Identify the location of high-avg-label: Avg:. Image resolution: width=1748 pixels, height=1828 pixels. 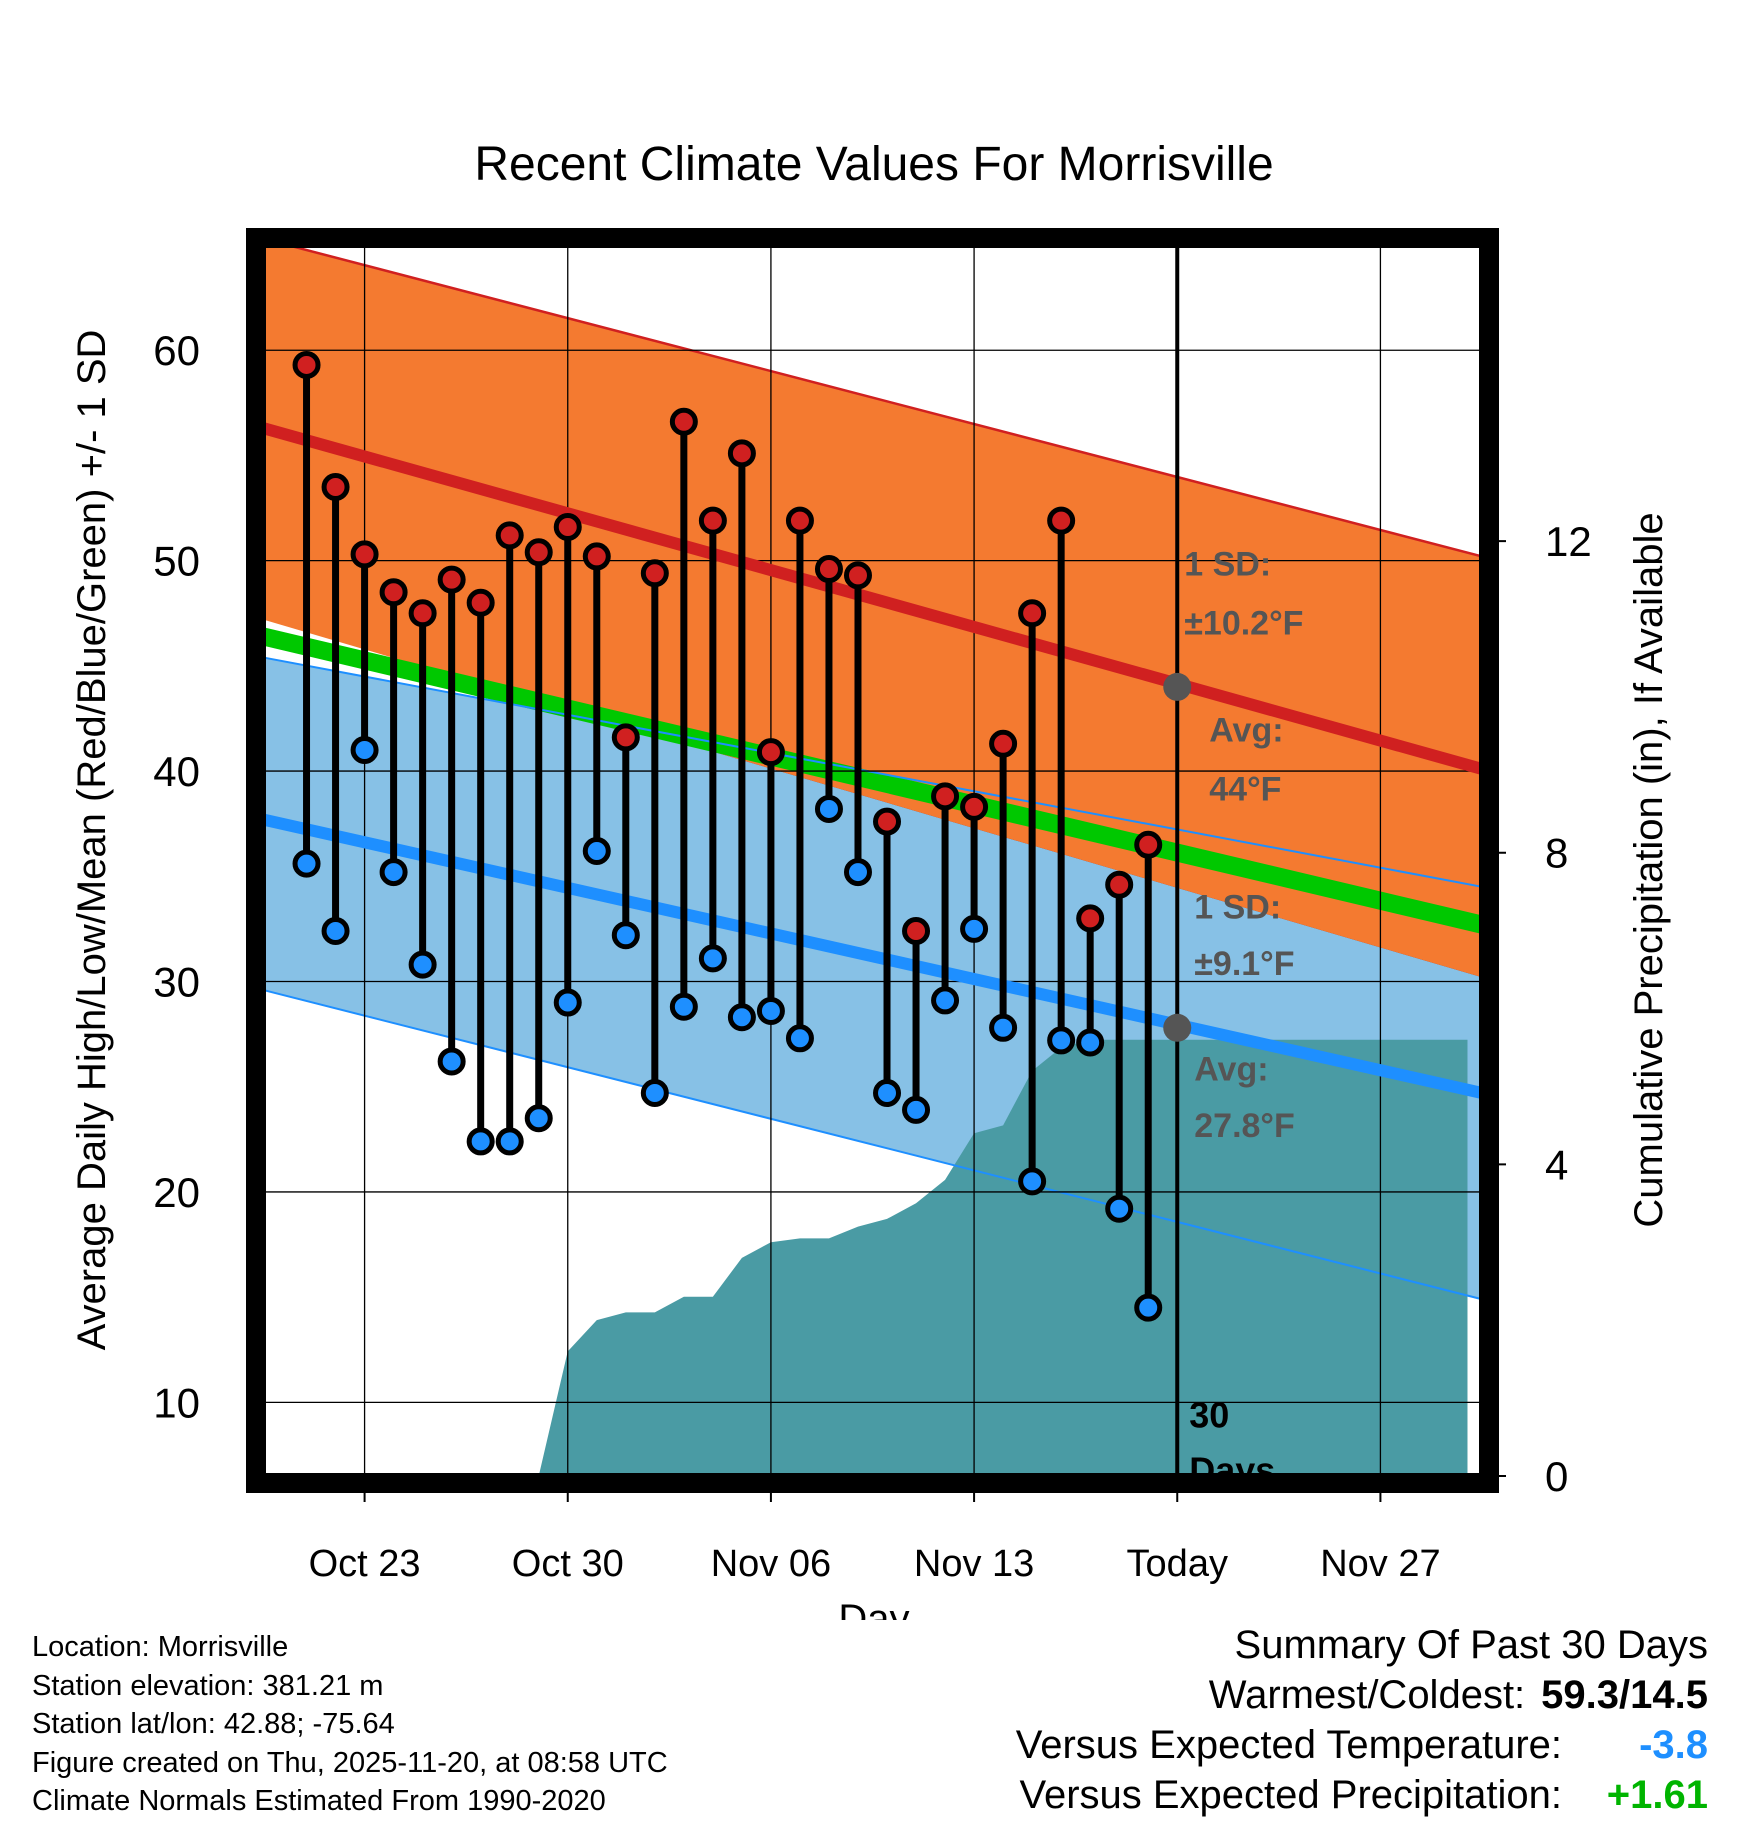
(1246, 731).